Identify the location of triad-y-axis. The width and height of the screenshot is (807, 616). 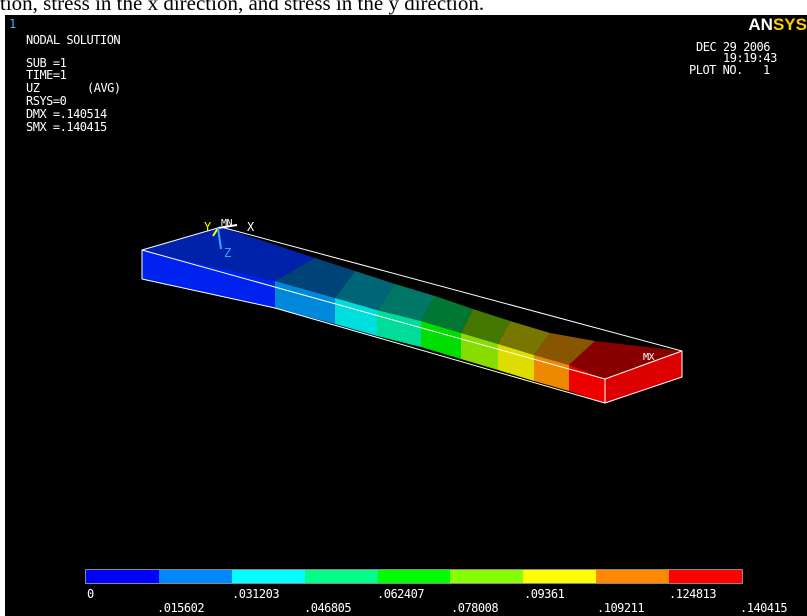
(215, 232).